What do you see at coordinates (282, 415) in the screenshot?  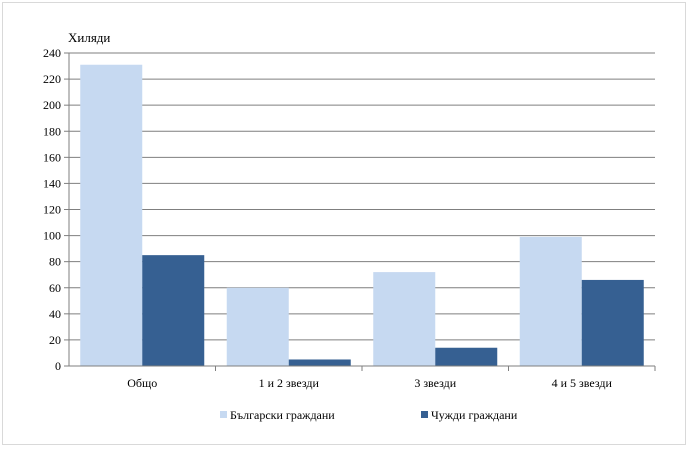 I see `legend-label: Български граждани` at bounding box center [282, 415].